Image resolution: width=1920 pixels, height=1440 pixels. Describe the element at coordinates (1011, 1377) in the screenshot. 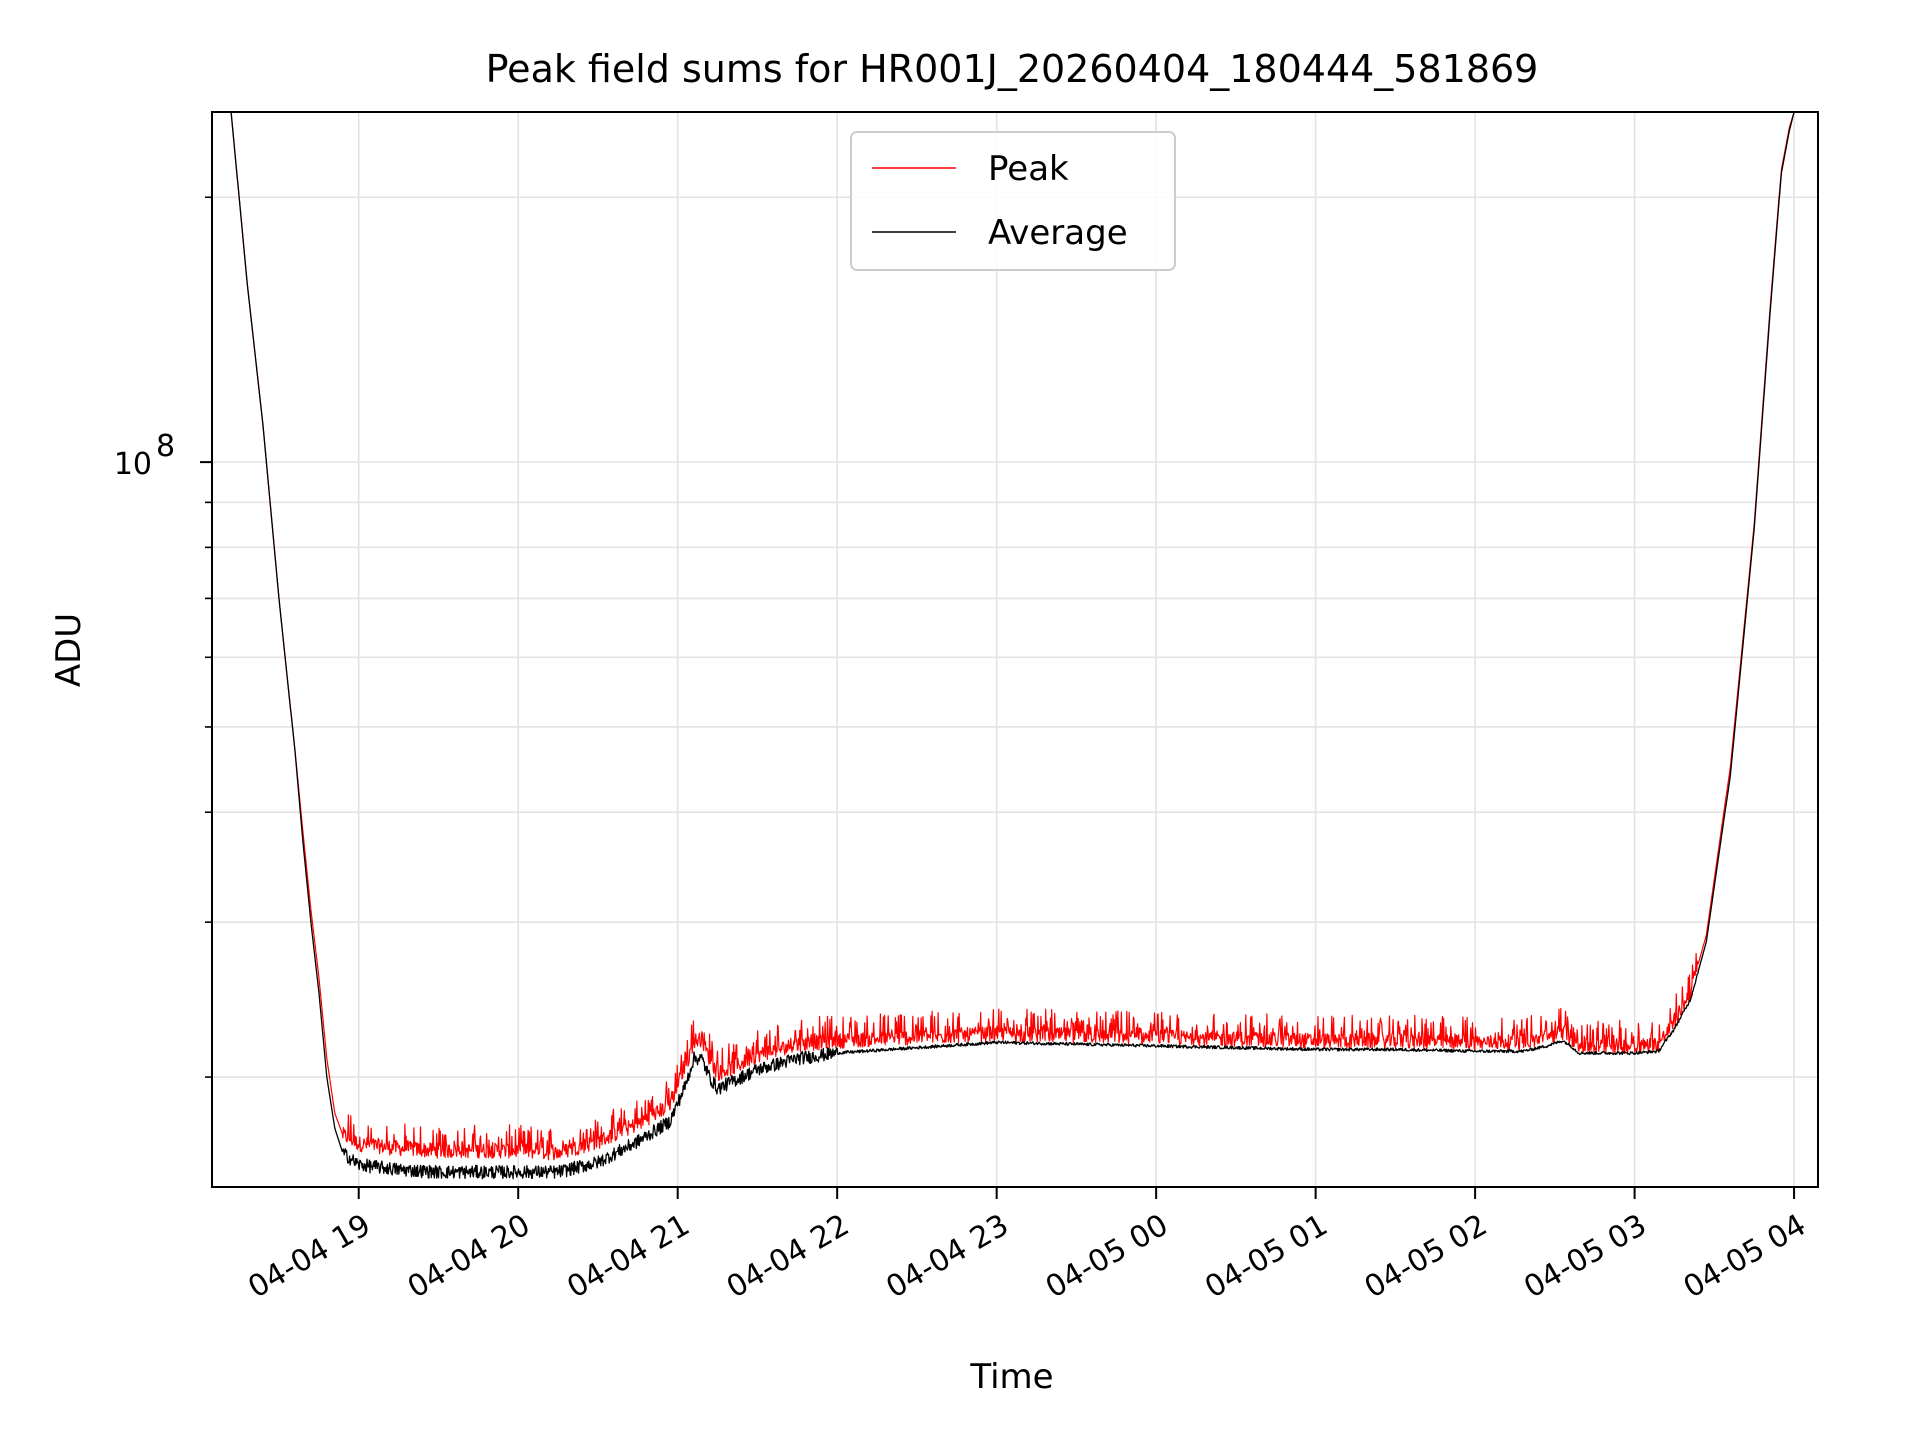

I see `x-axis-label: Time` at that location.